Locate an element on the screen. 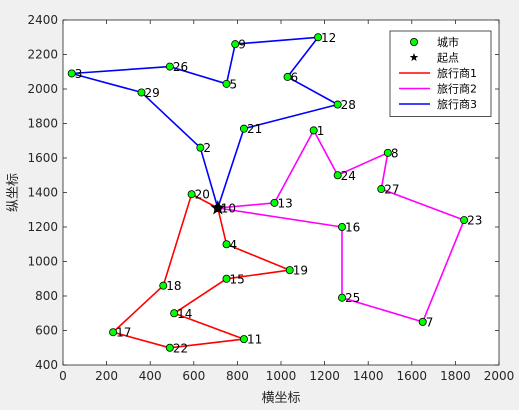  start-point-star is located at coordinates (218, 207).